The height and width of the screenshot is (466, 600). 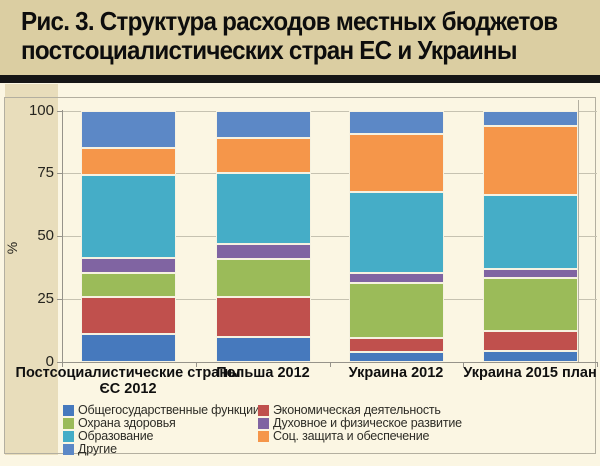 I want to click on legend-item-6: Соц. защита и обеспечение, so click(x=388, y=436).